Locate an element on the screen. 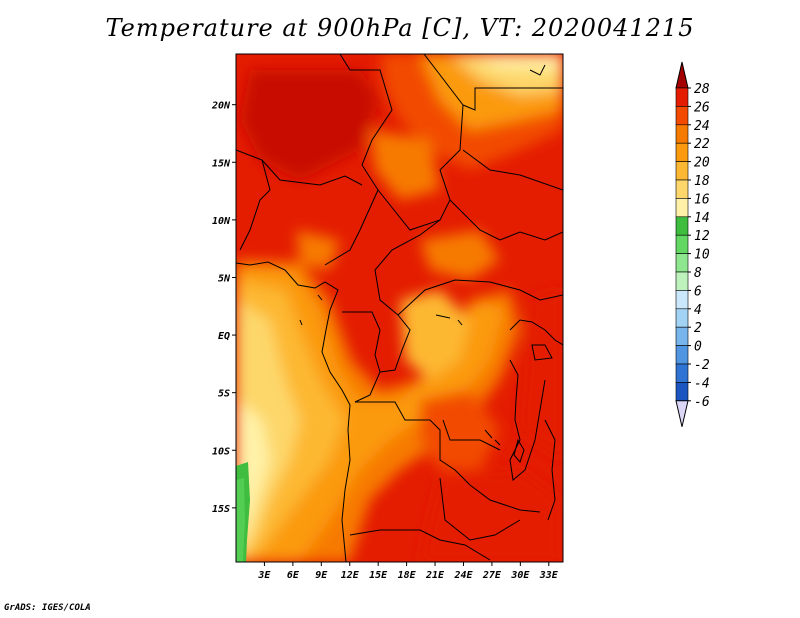 This screenshot has width=800, height=618. colorbar-label: 22 is located at coordinates (702, 144).